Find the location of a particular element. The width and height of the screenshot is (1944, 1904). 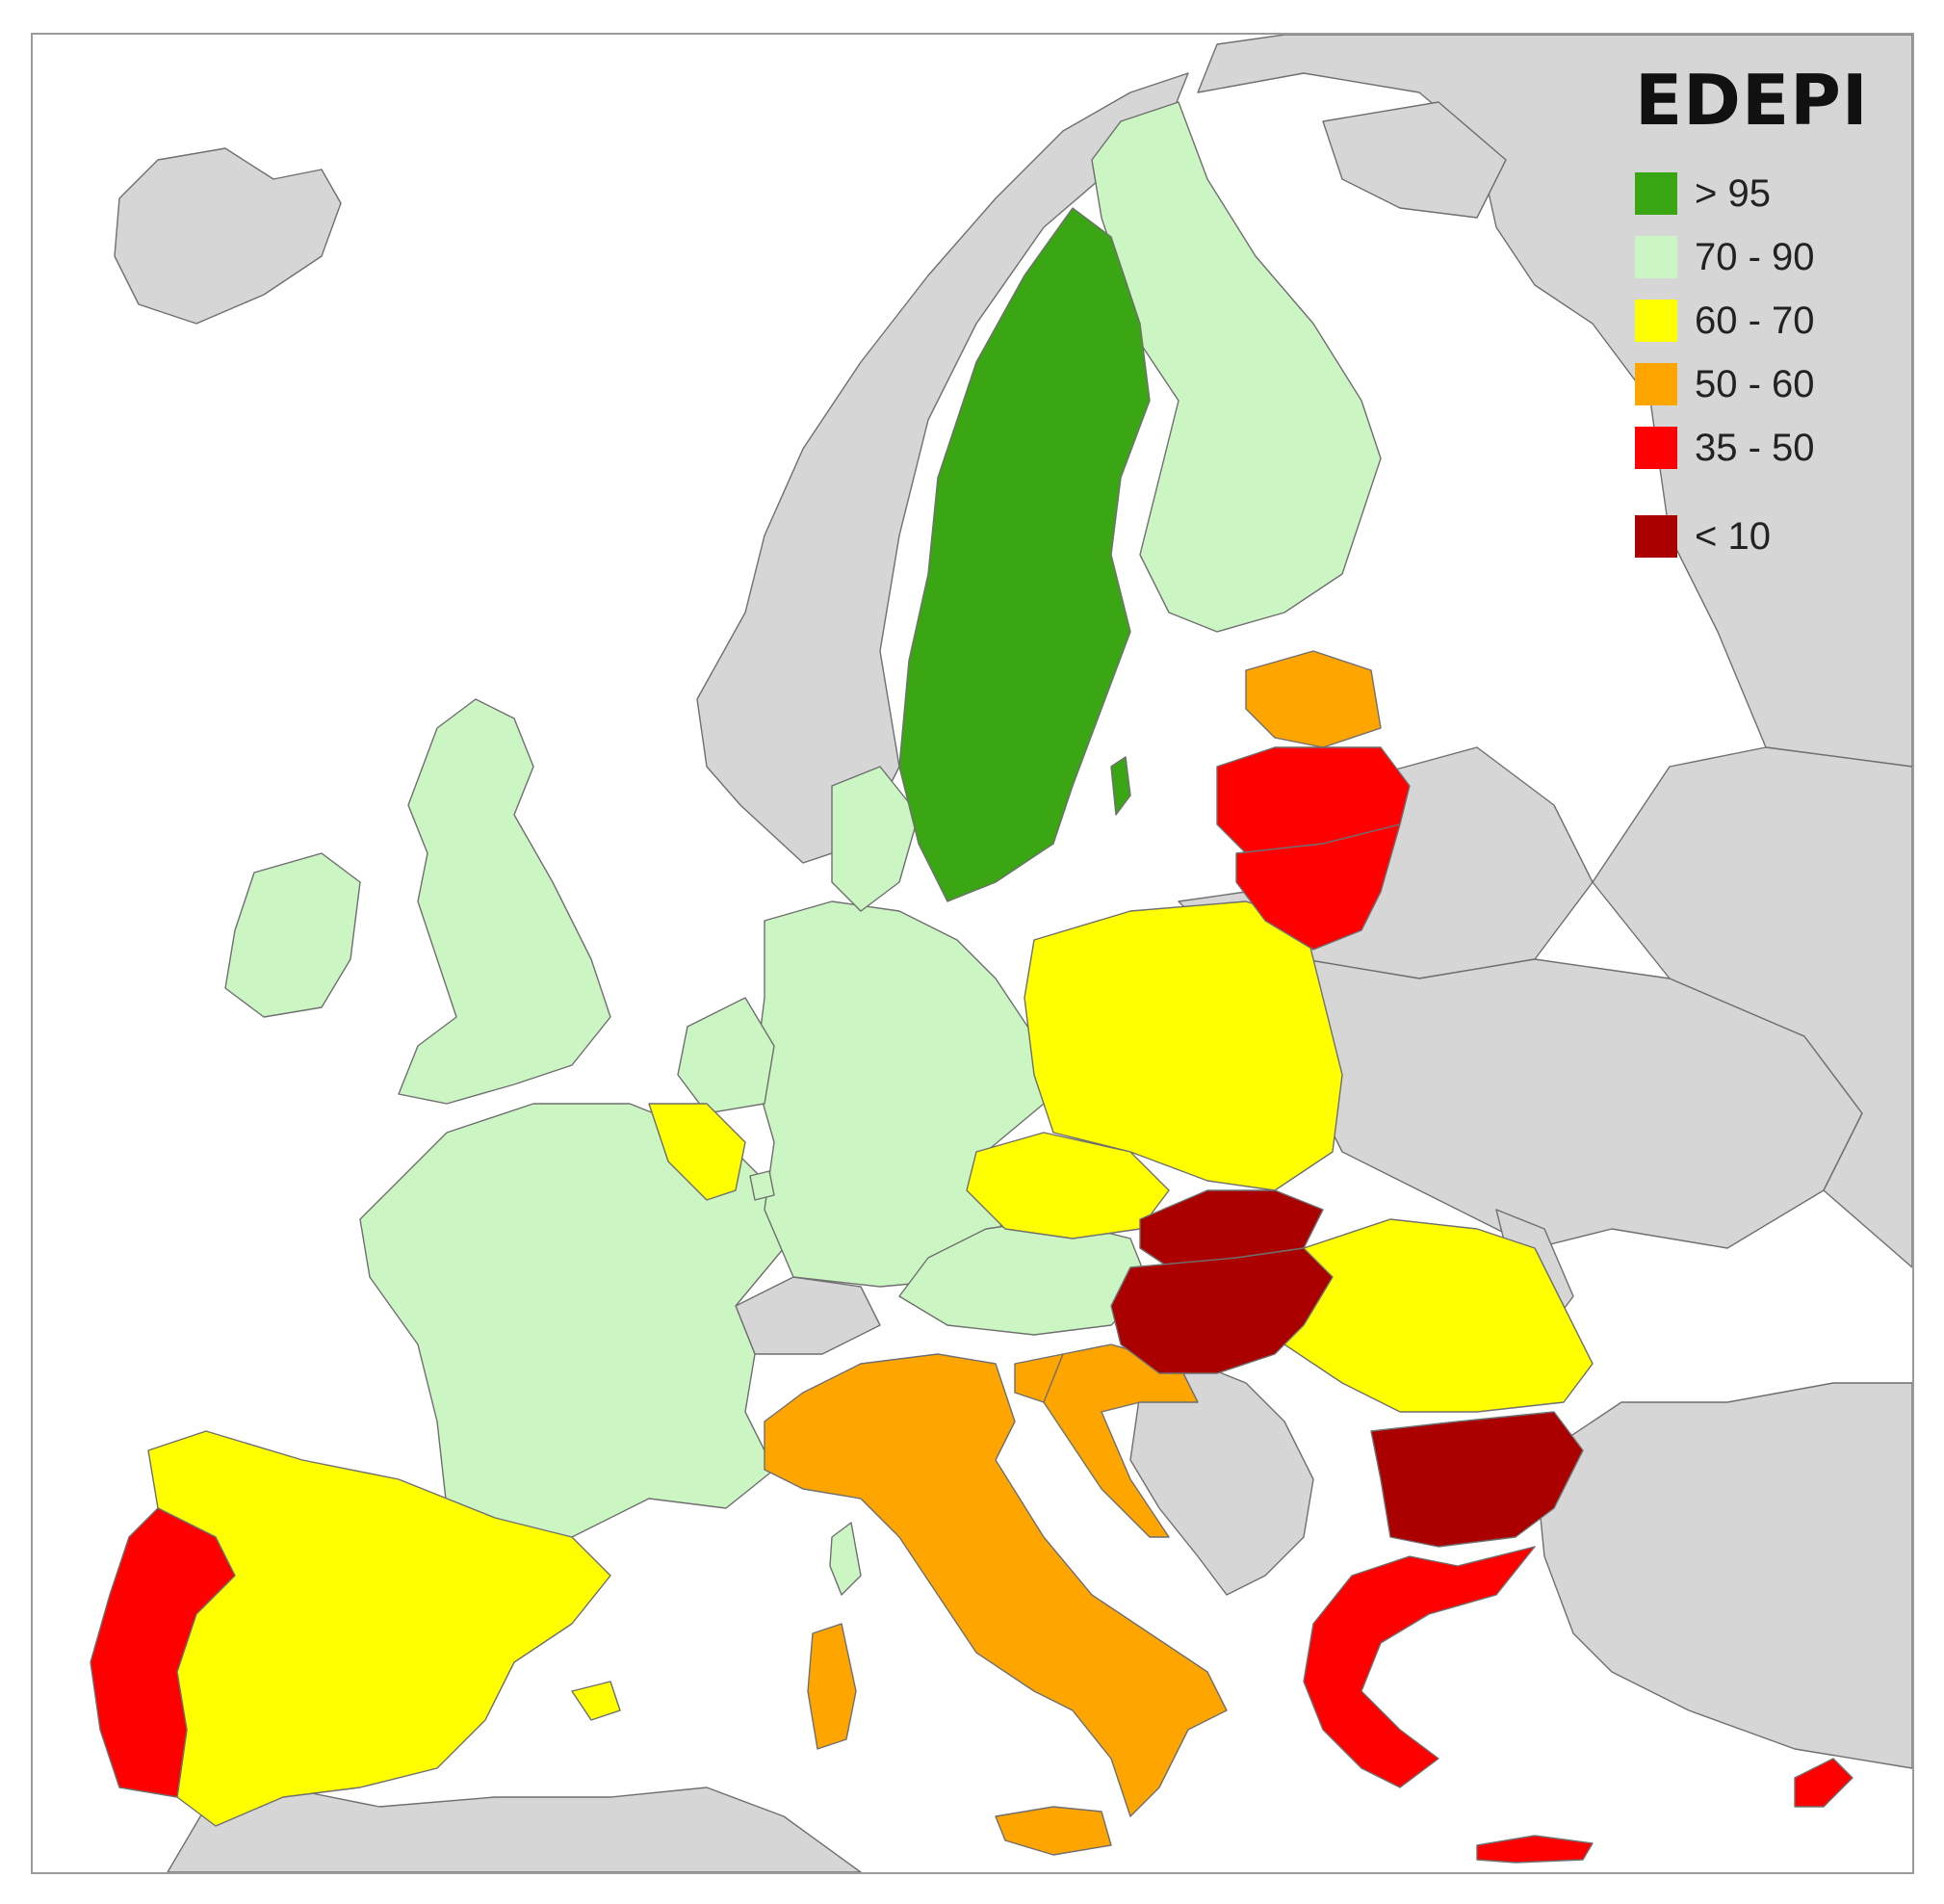

denmark is located at coordinates (876, 839).